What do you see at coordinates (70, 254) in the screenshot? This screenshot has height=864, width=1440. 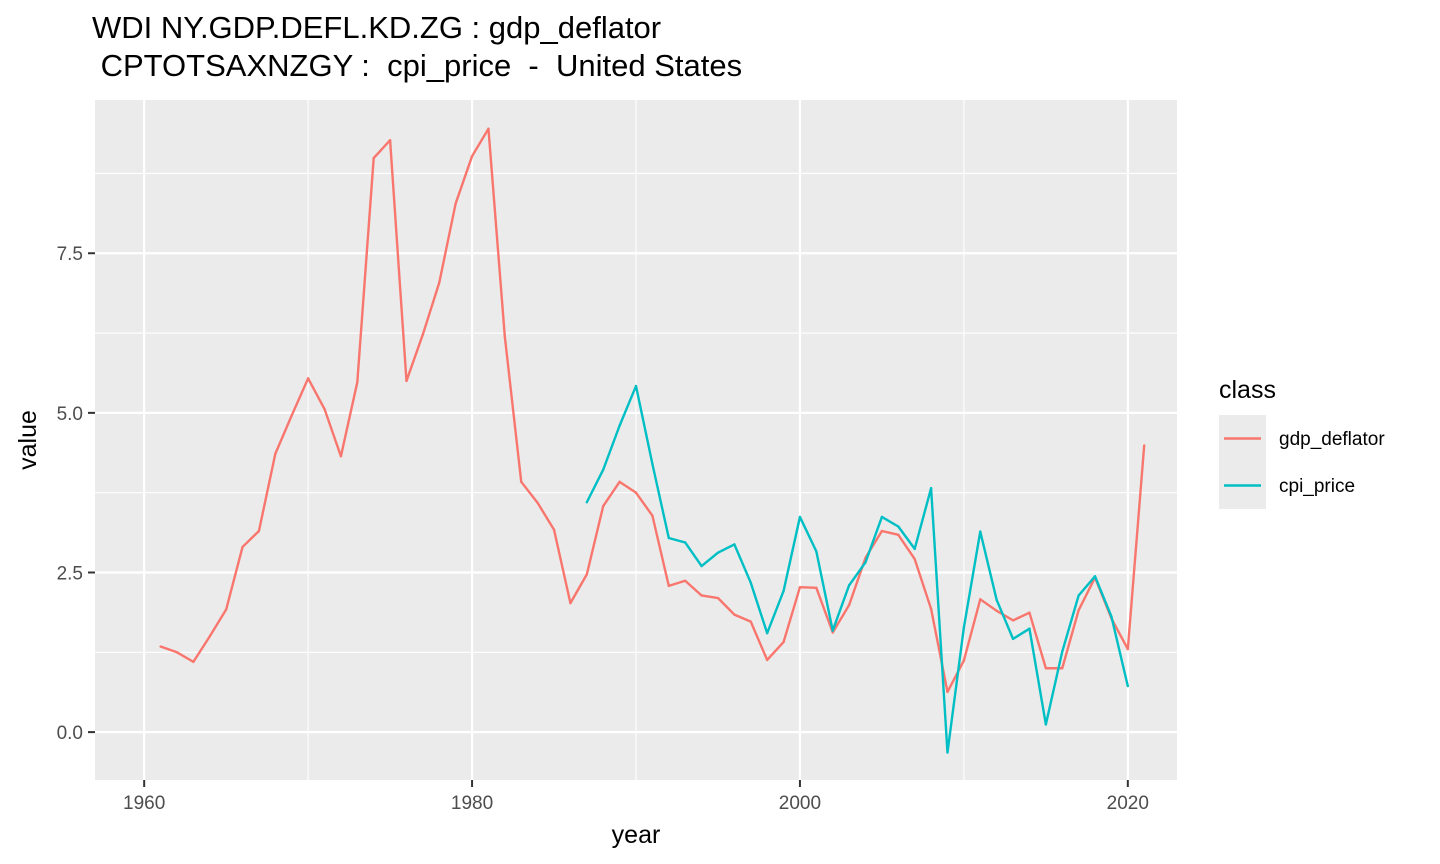 I see `y-tick-label: 7.5` at bounding box center [70, 254].